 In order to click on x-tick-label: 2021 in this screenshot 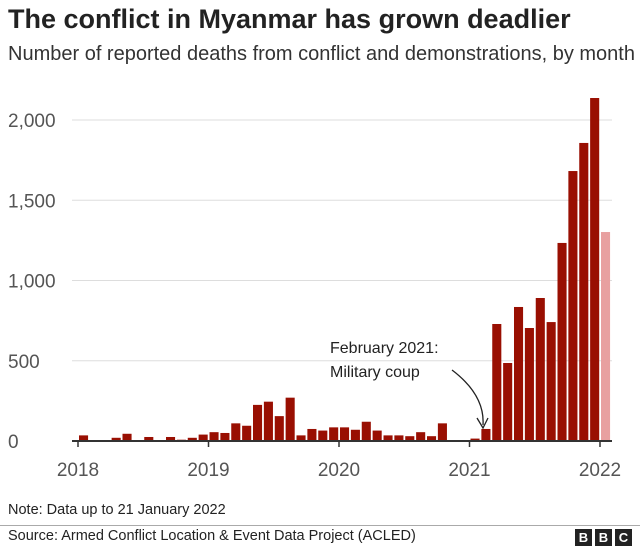, I will do `click(469, 470)`.